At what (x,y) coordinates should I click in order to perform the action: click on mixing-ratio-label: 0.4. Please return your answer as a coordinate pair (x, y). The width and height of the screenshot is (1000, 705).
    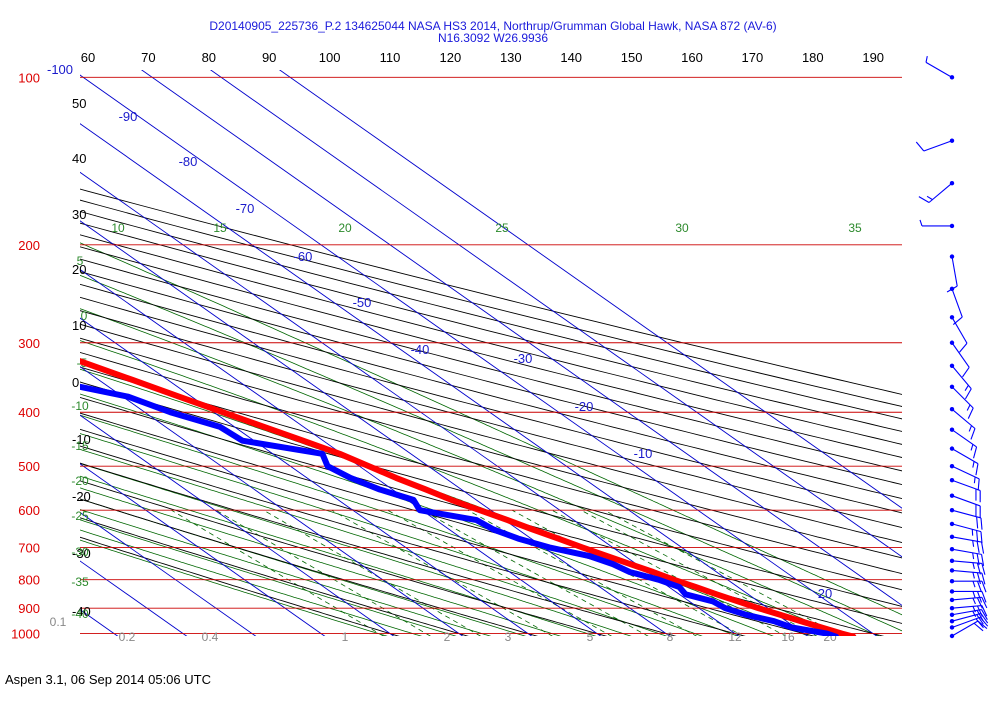
    Looking at the image, I should click on (210, 637).